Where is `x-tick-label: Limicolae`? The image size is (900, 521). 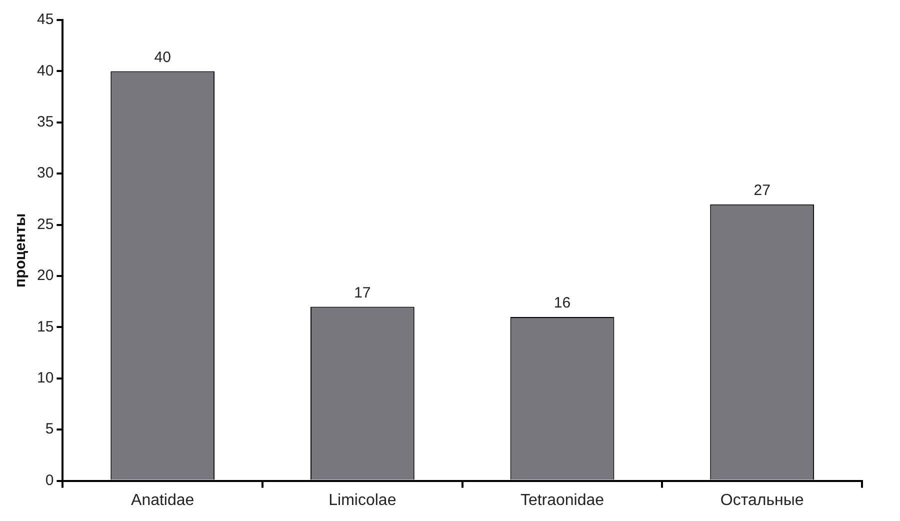 x-tick-label: Limicolae is located at coordinates (362, 500).